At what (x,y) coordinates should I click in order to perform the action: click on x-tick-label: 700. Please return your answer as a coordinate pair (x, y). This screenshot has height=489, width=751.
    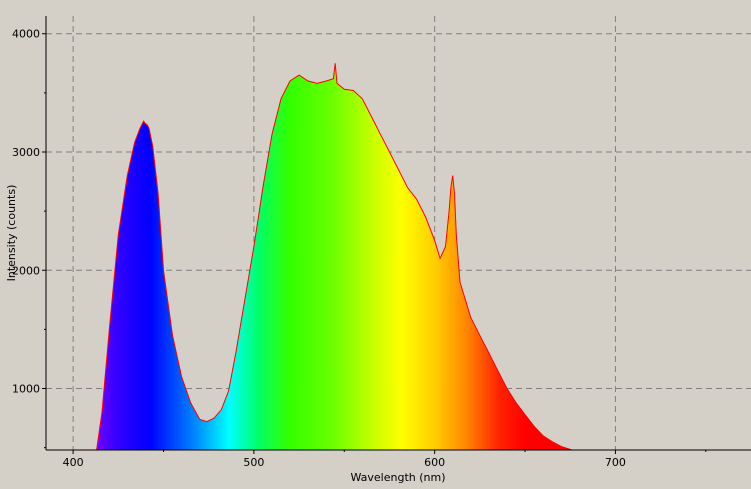
    Looking at the image, I should click on (615, 462).